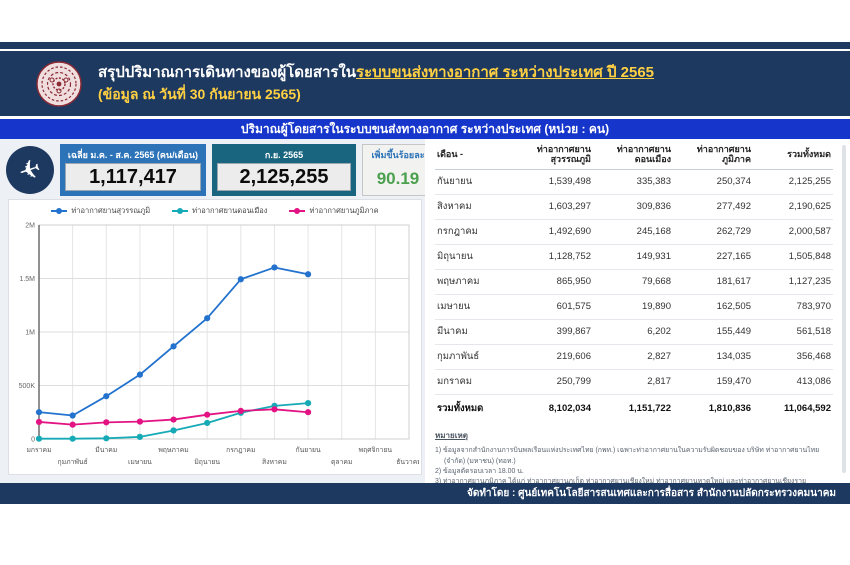  I want to click on airplane-icon: ✈, so click(30, 170).